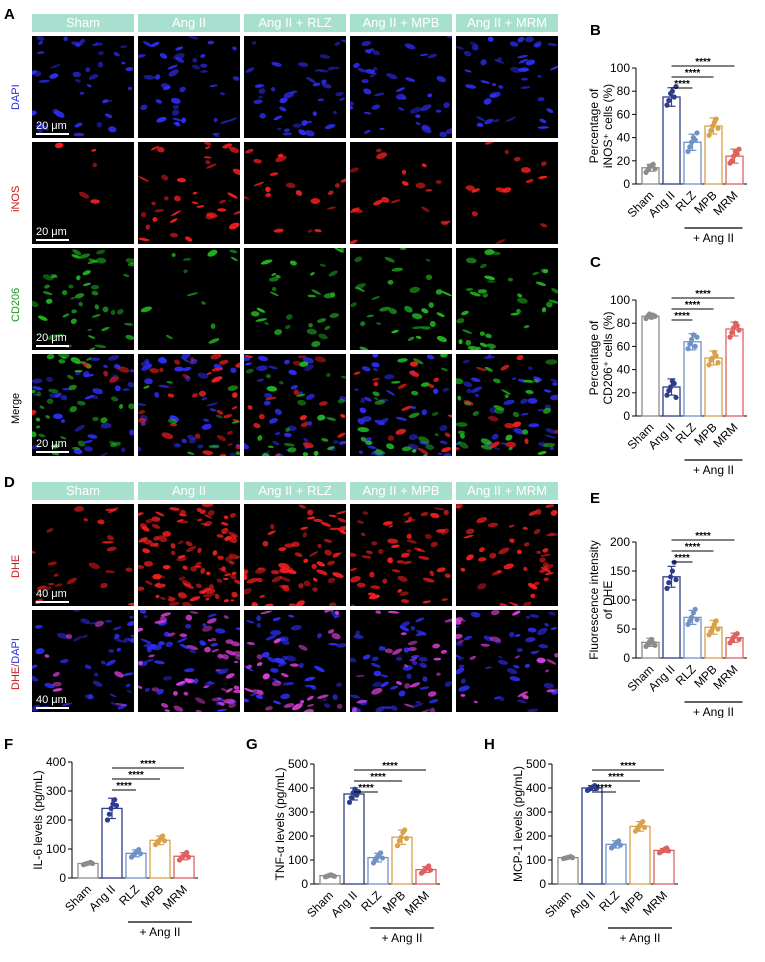 This screenshot has height=962, width=765. Describe the element at coordinates (16, 198) in the screenshot. I see `row-label-inos: iNOS` at that location.